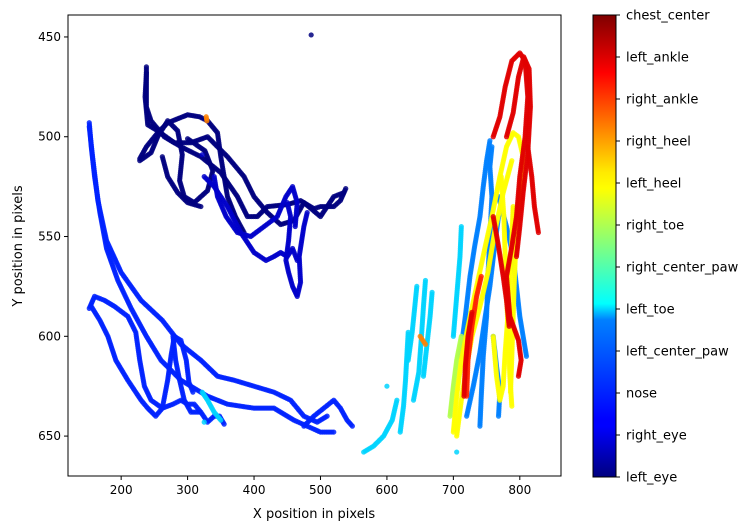 The height and width of the screenshot is (530, 755). What do you see at coordinates (657, 58) in the screenshot?
I see `colorbar-label-left-ankle: left_ankle` at bounding box center [657, 58].